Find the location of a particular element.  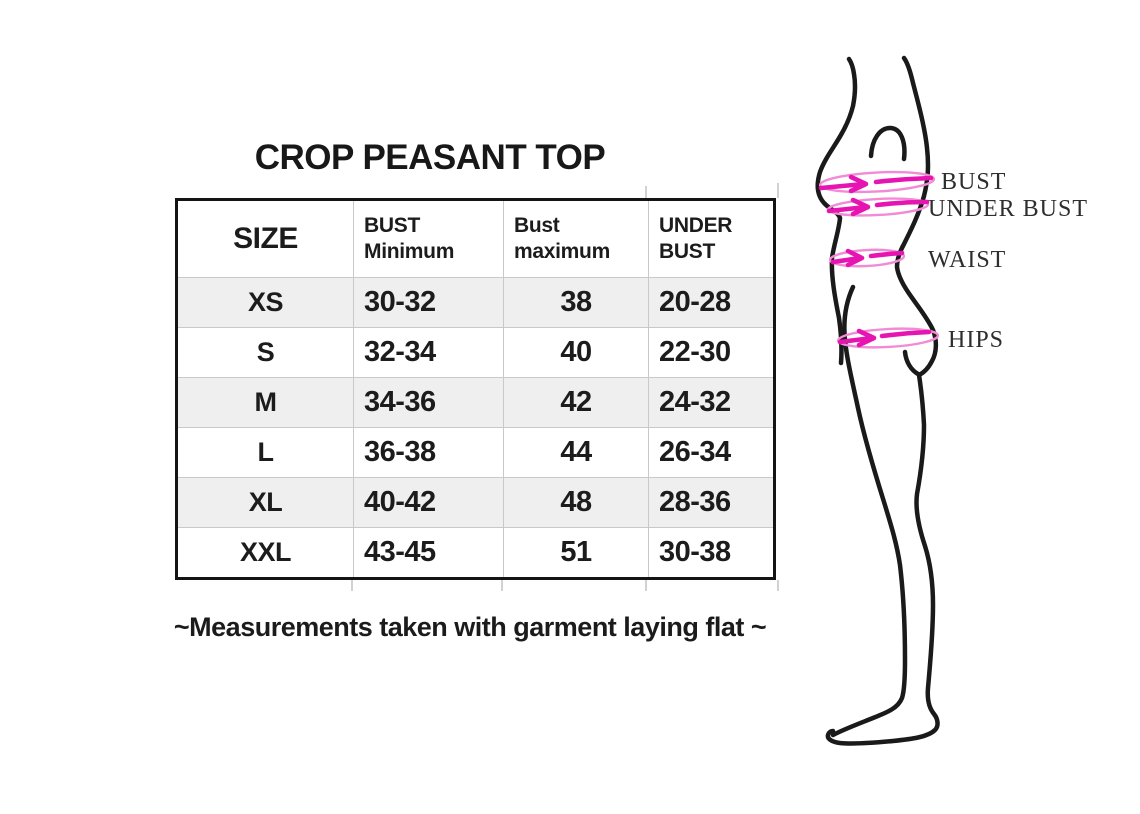

size-value: L is located at coordinates (266, 452).